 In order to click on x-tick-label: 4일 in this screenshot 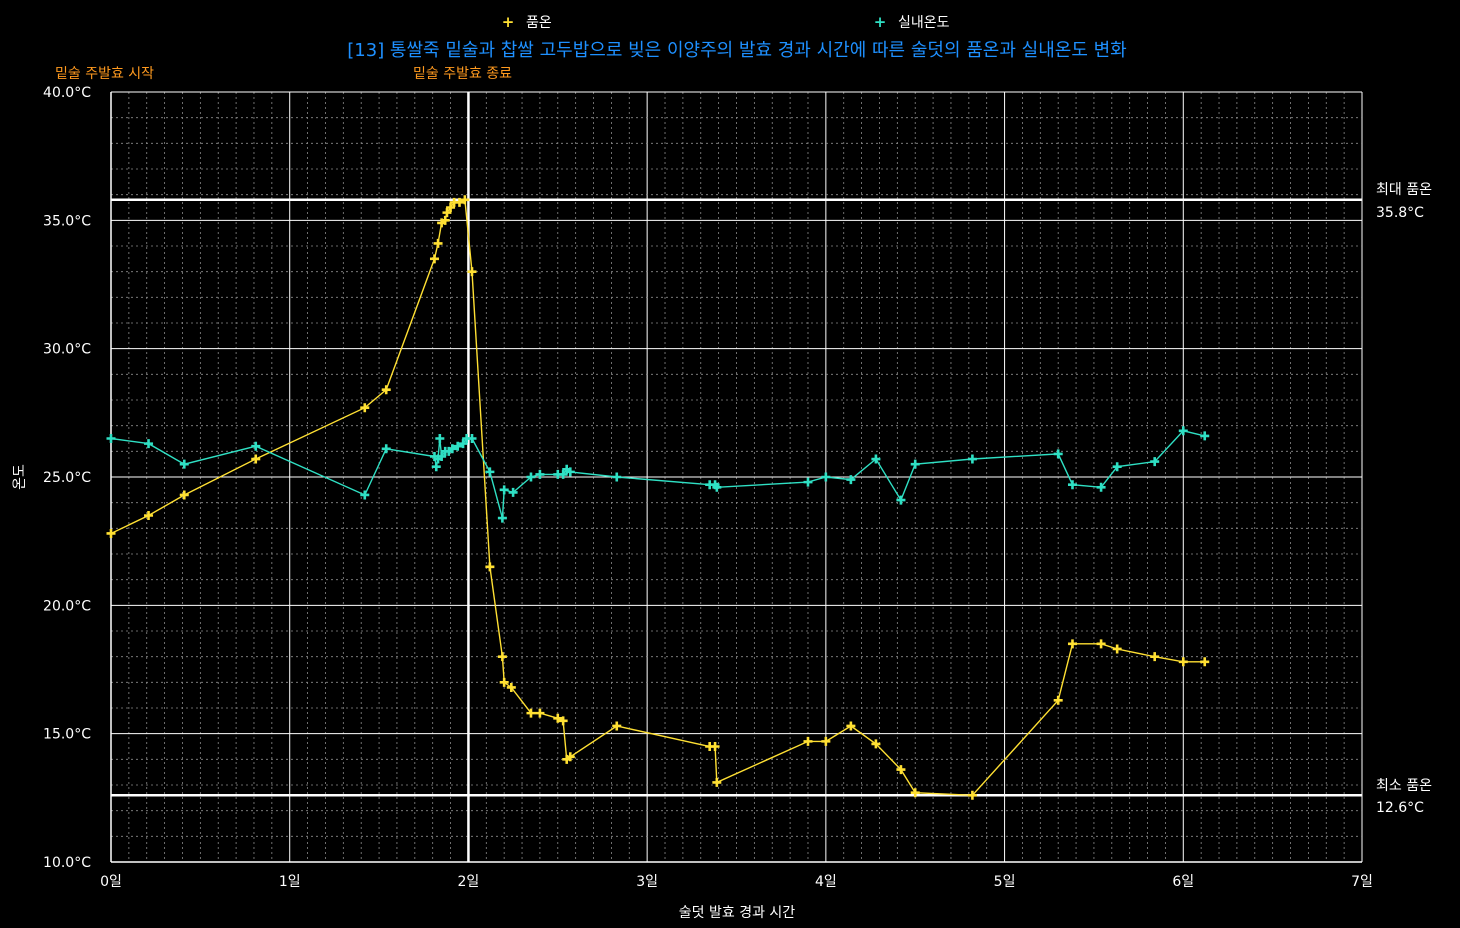, I will do `click(826, 882)`.